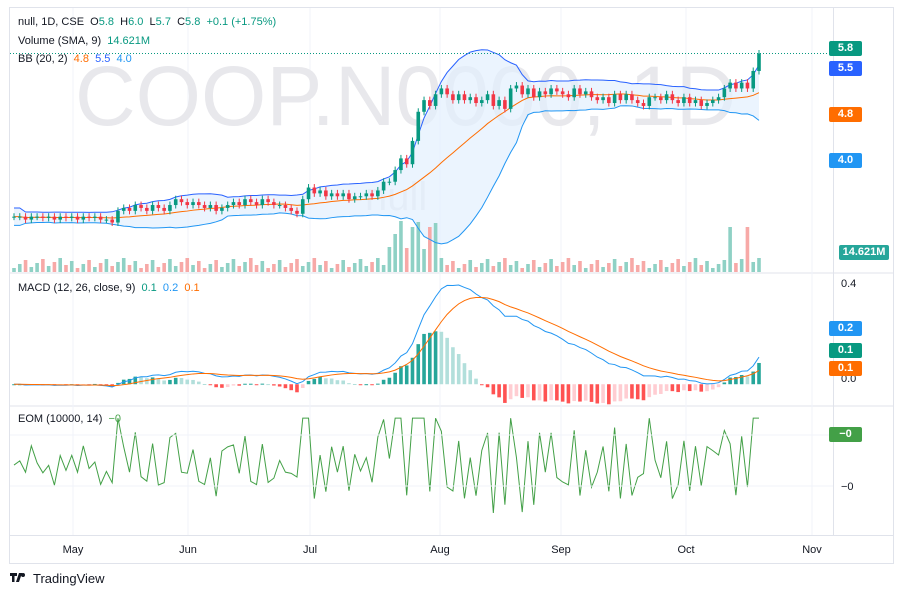 The width and height of the screenshot is (904, 598). Describe the element at coordinates (124, 59) in the screenshot. I see `bb-lower-value: 4.0` at that location.